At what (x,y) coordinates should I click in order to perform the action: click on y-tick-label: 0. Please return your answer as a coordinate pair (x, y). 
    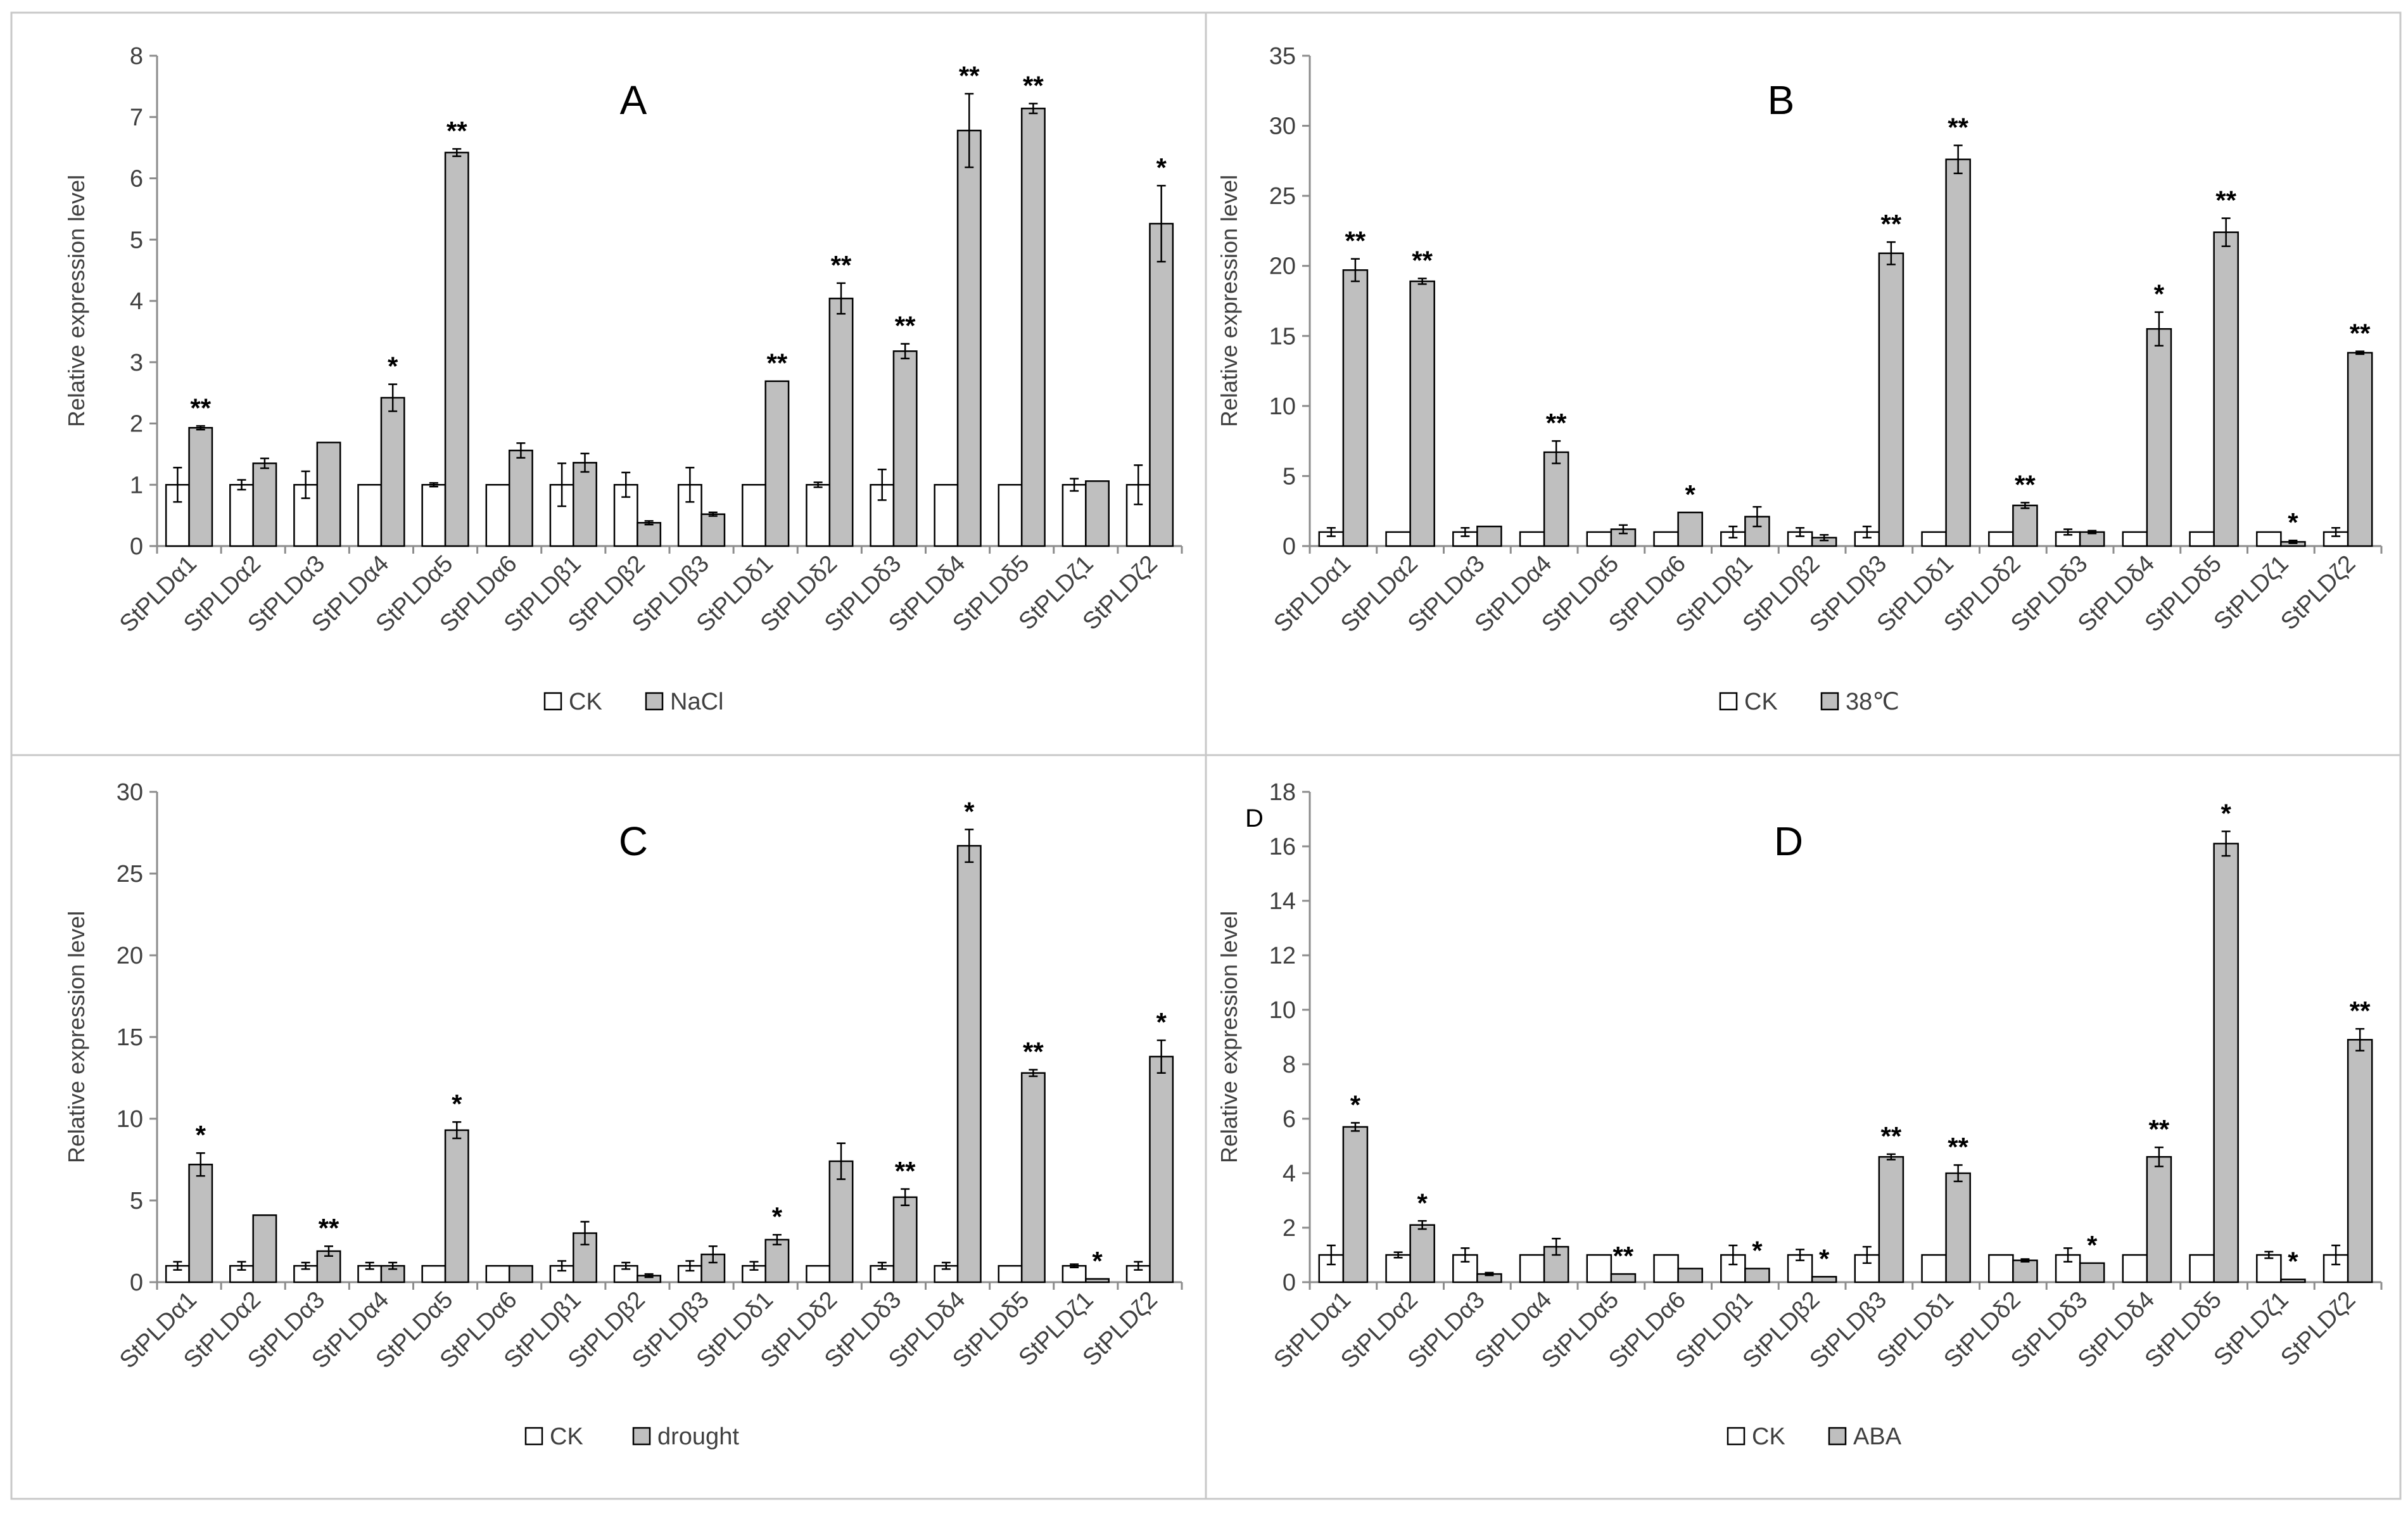
    Looking at the image, I should click on (136, 1283).